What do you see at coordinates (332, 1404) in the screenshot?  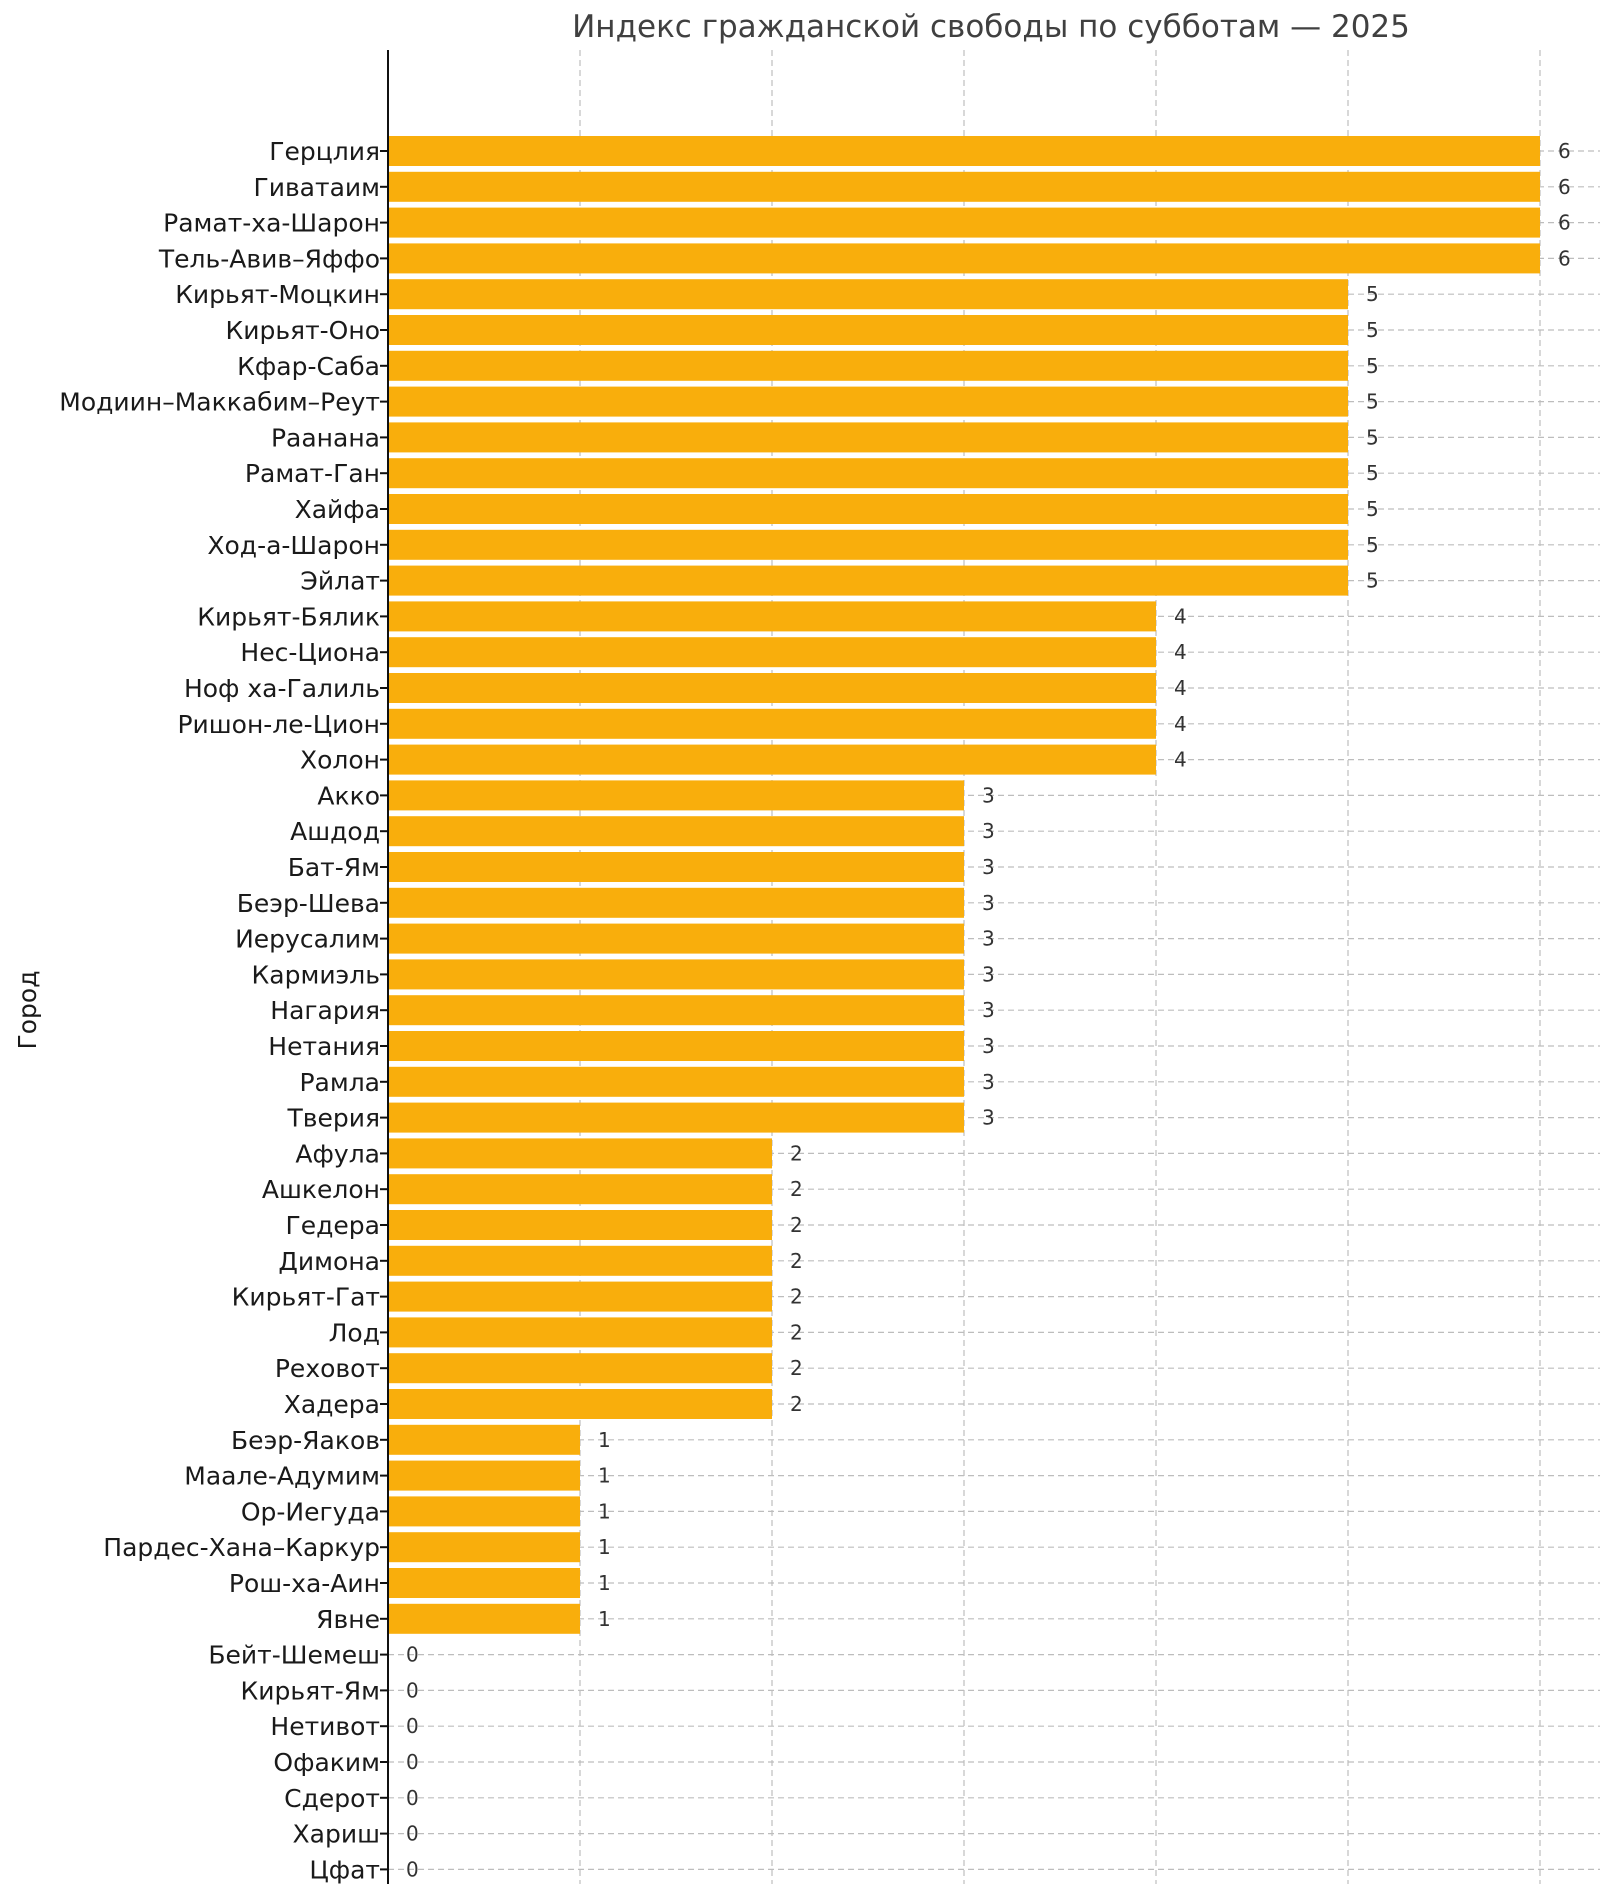 I see `category-label: Хадера` at bounding box center [332, 1404].